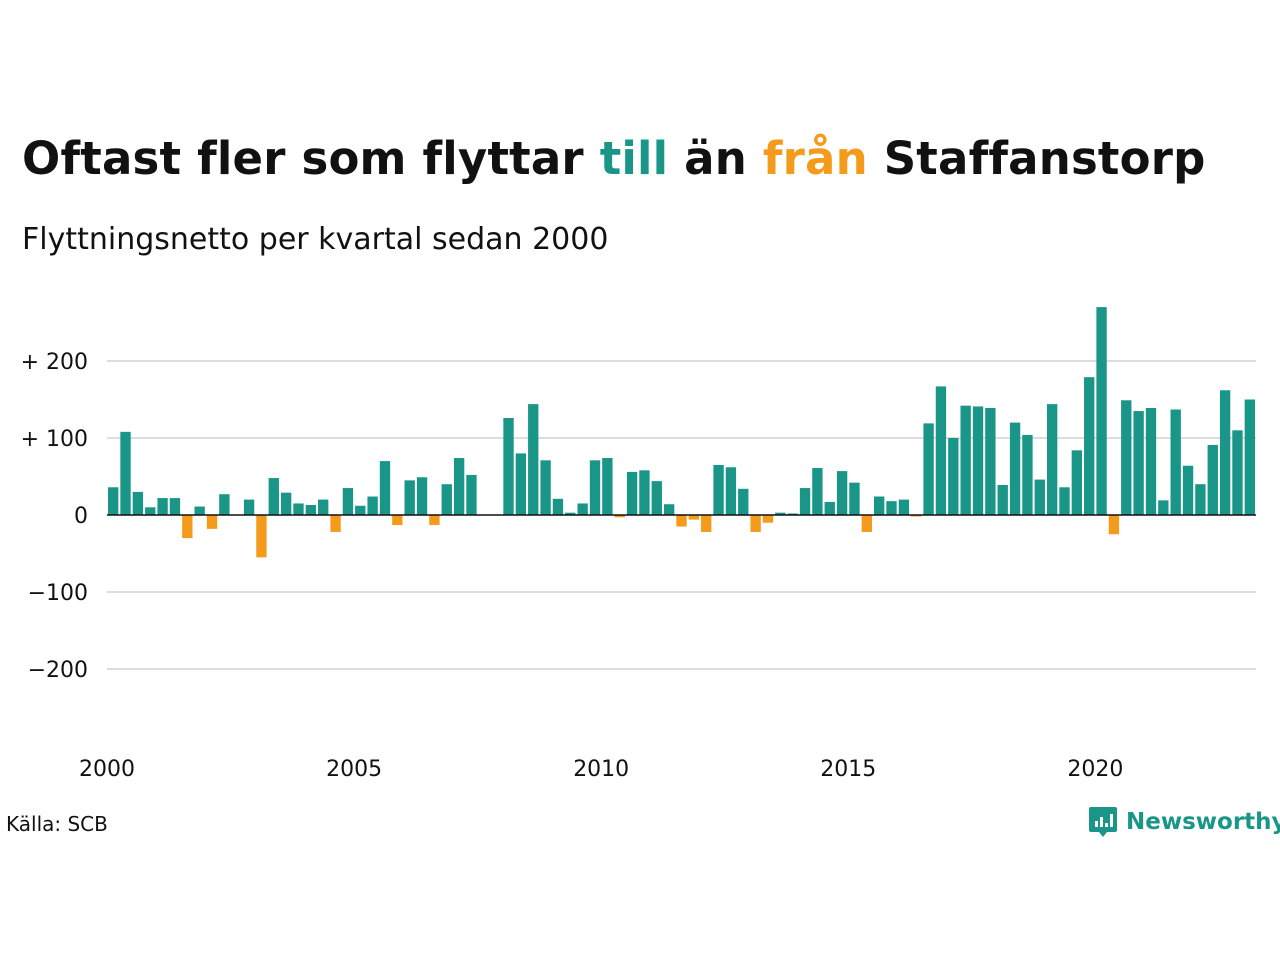  Describe the element at coordinates (1103, 822) in the screenshot. I see `newsworthy-icon` at that location.